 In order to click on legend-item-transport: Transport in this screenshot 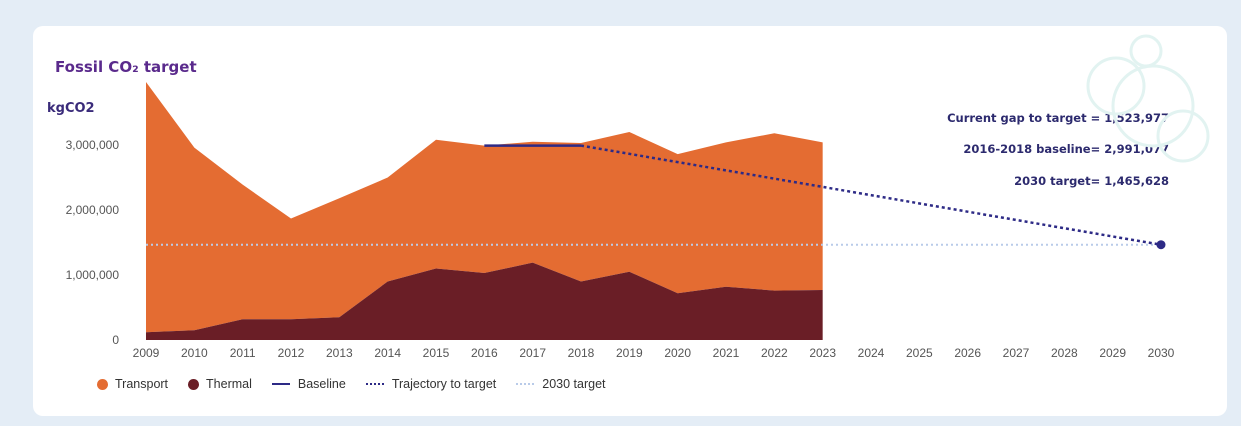, I will do `click(132, 384)`.